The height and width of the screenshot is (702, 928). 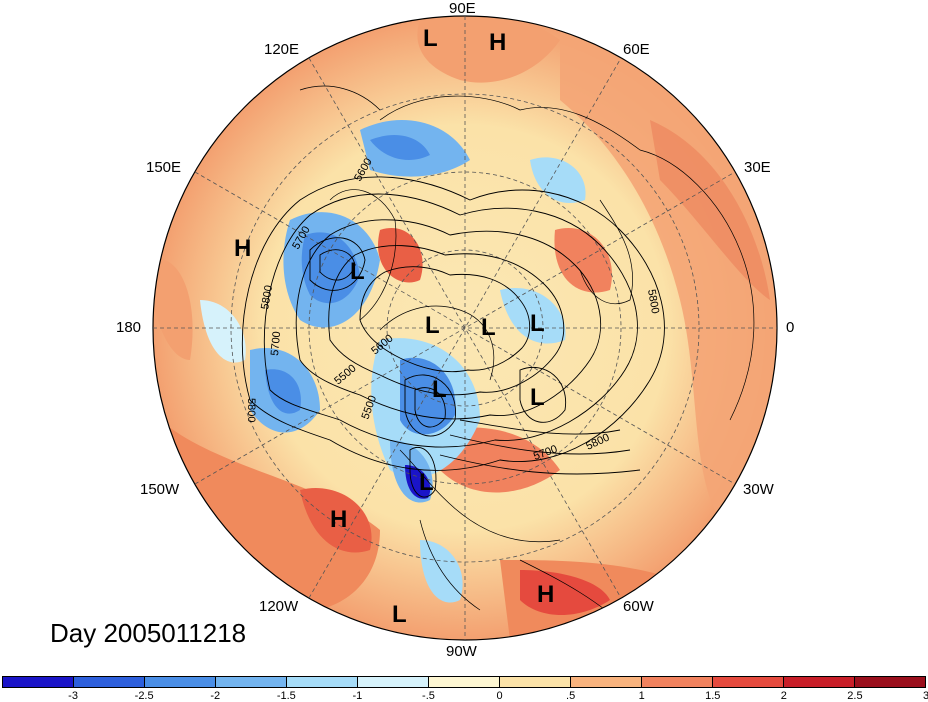 I want to click on lon-label-60e: 60E, so click(x=636, y=49).